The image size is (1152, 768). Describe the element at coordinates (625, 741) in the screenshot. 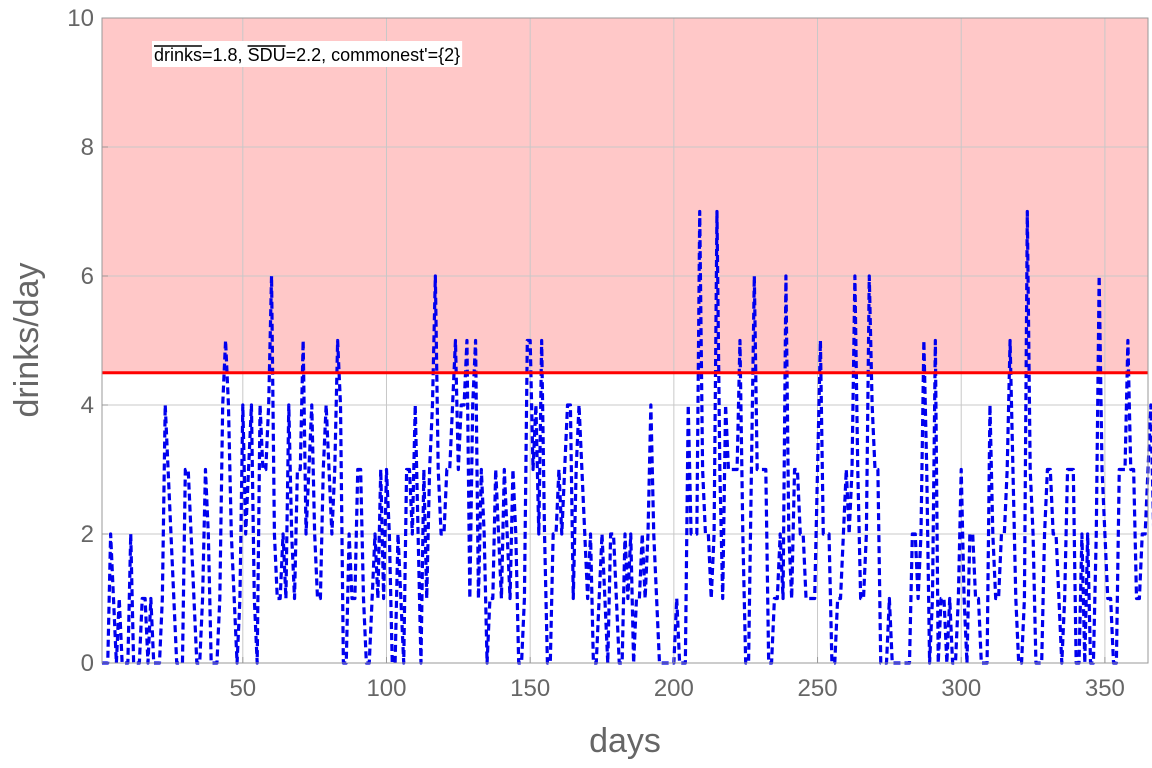

I see `x-axis-label: days` at that location.